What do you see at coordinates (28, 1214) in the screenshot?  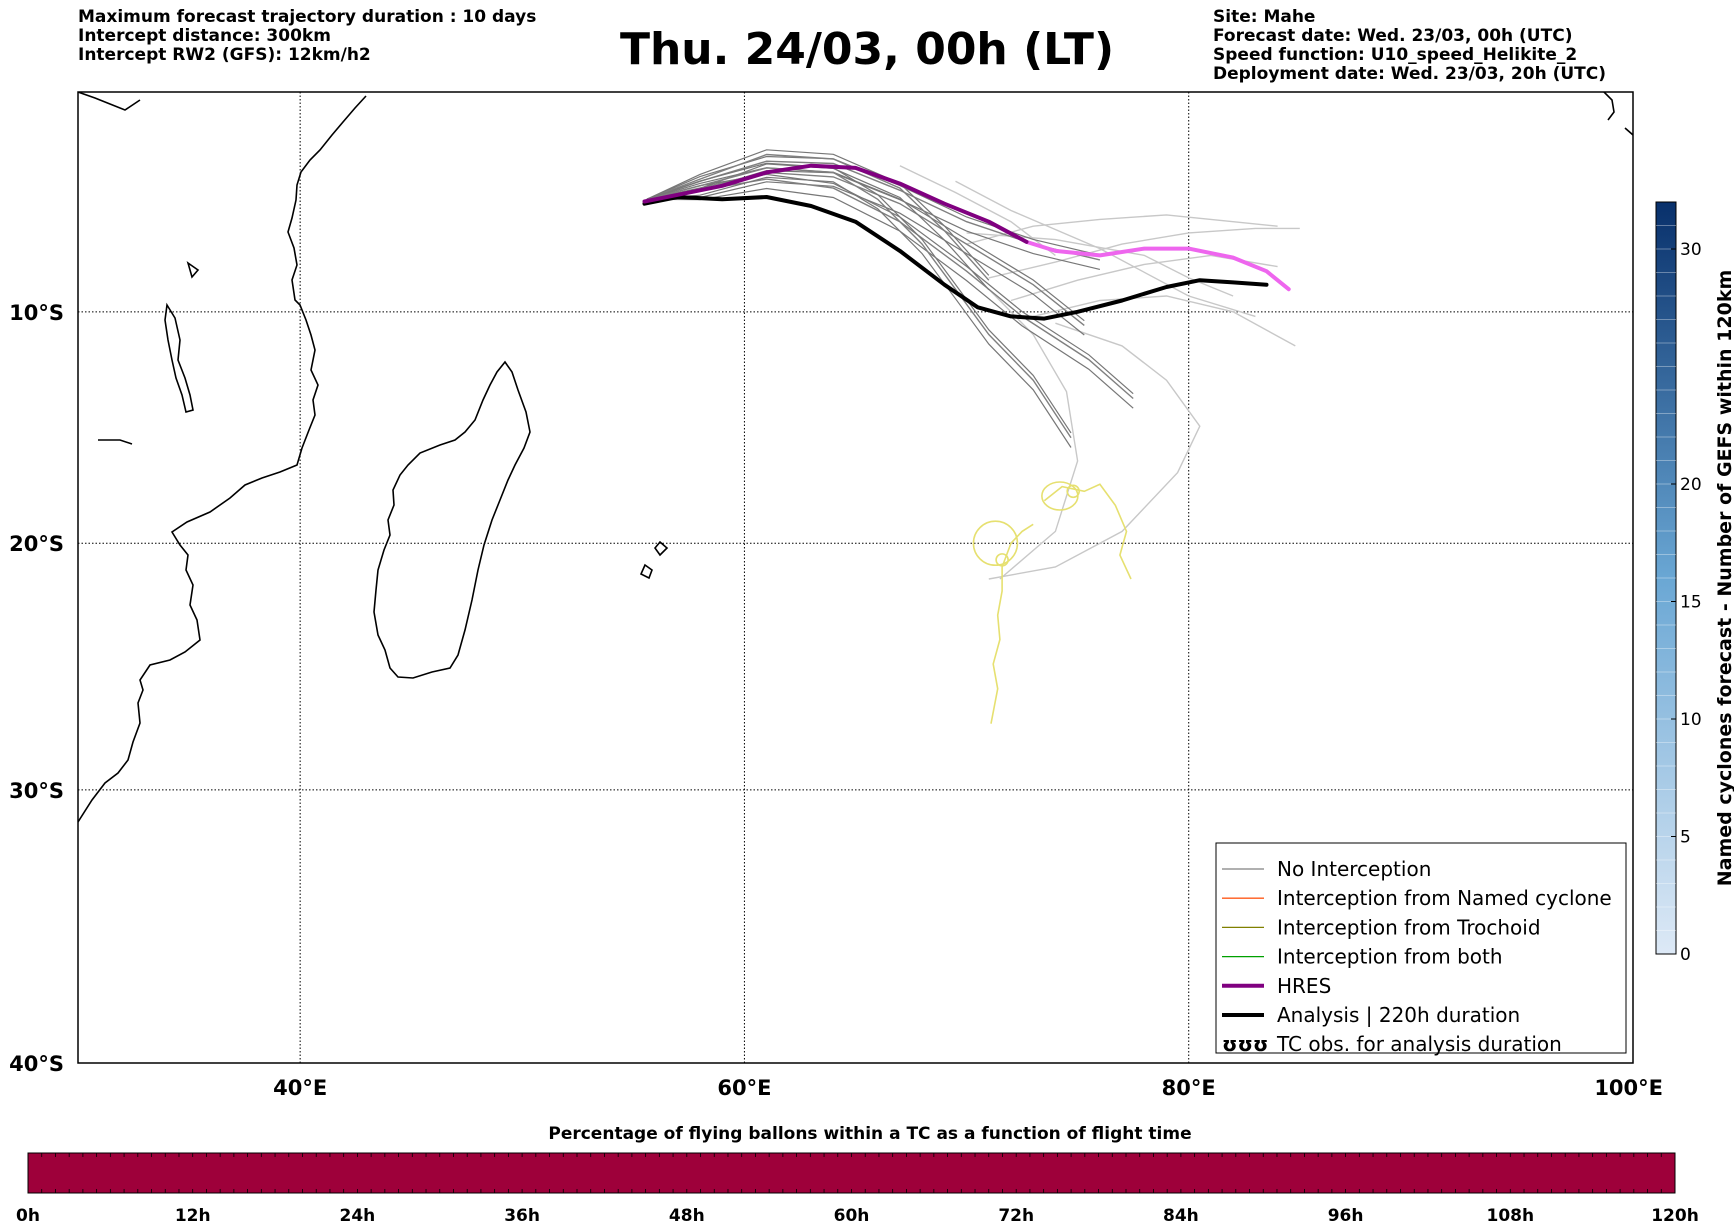 I see `bottom-colorbar-tick-label: 0h` at bounding box center [28, 1214].